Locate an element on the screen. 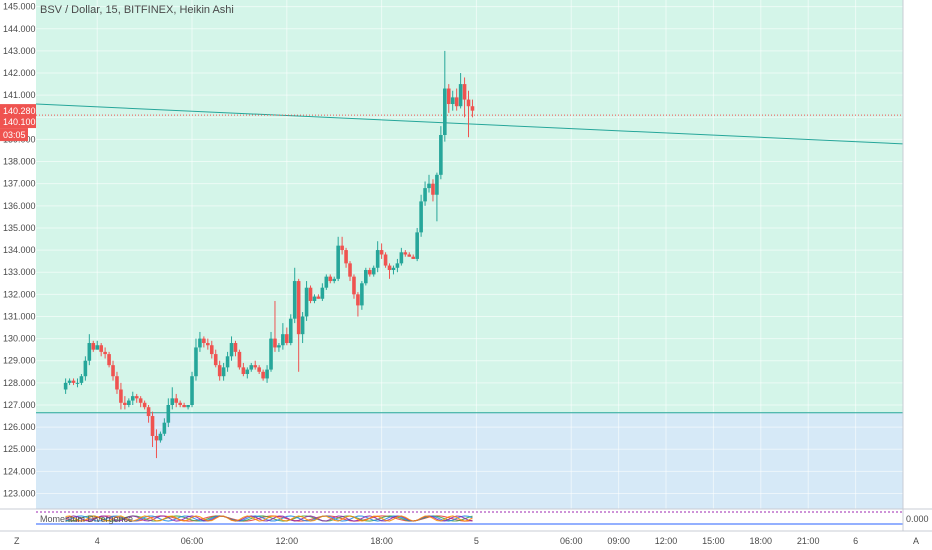 The width and height of the screenshot is (932, 550). symbol-label: BSV / Dollar is located at coordinates (70, 10).